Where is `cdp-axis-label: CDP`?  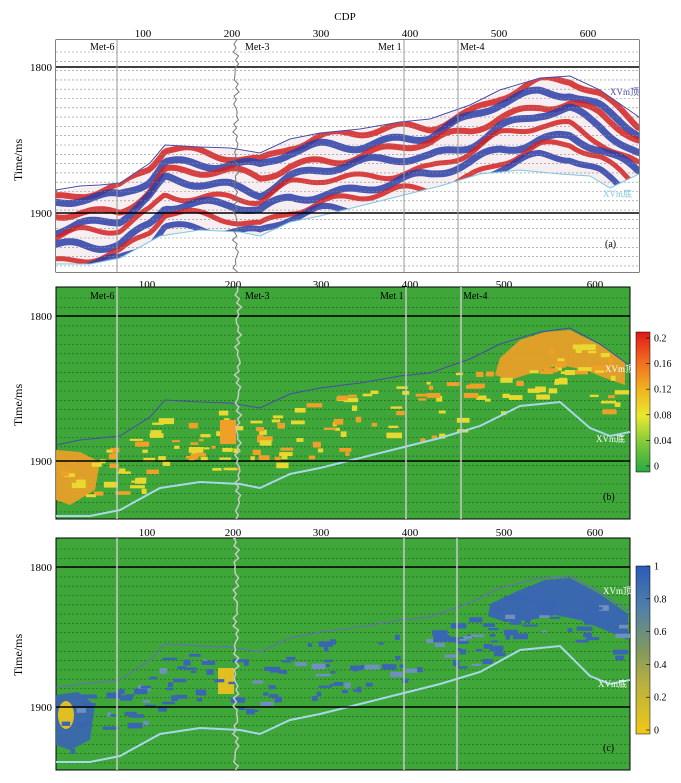 cdp-axis-label: CDP is located at coordinates (344, 17).